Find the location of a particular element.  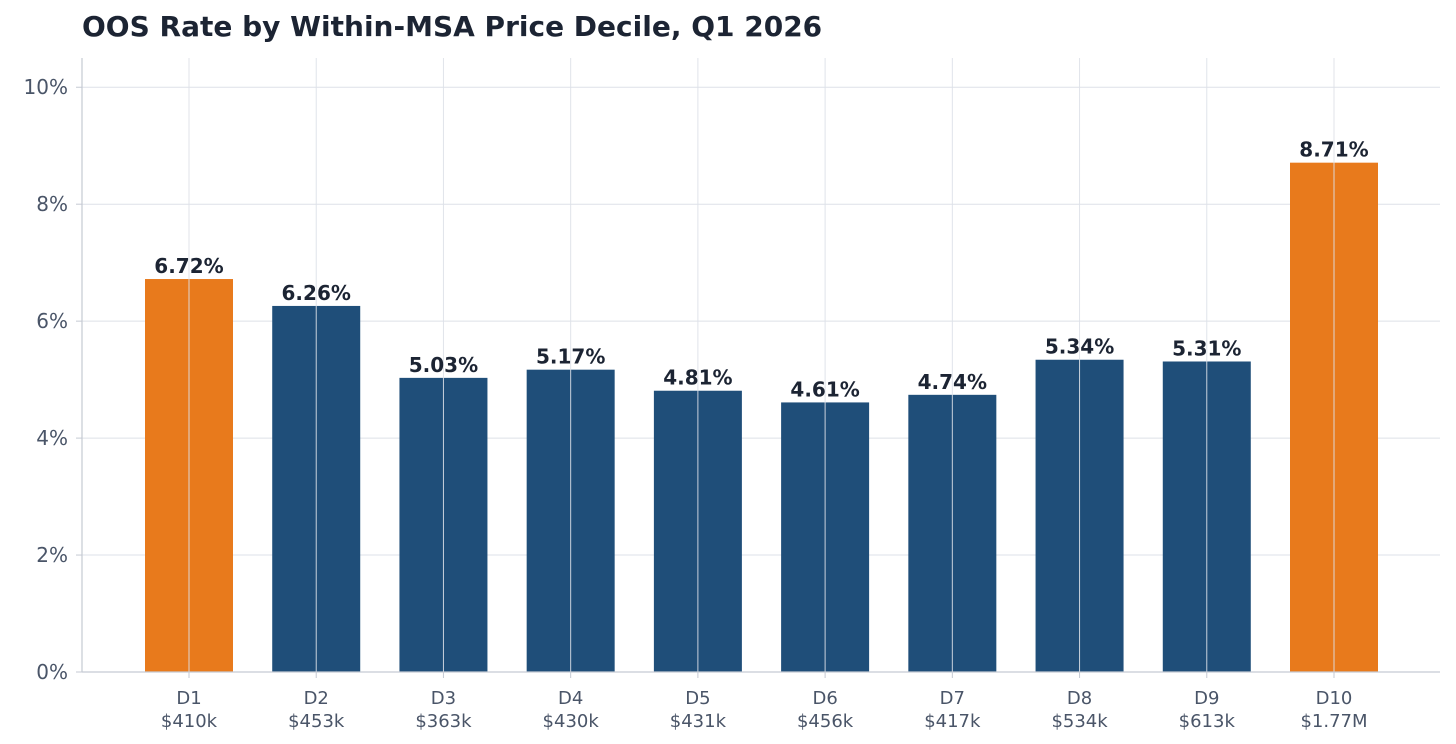

data-label: 4.81% is located at coordinates (697, 378).